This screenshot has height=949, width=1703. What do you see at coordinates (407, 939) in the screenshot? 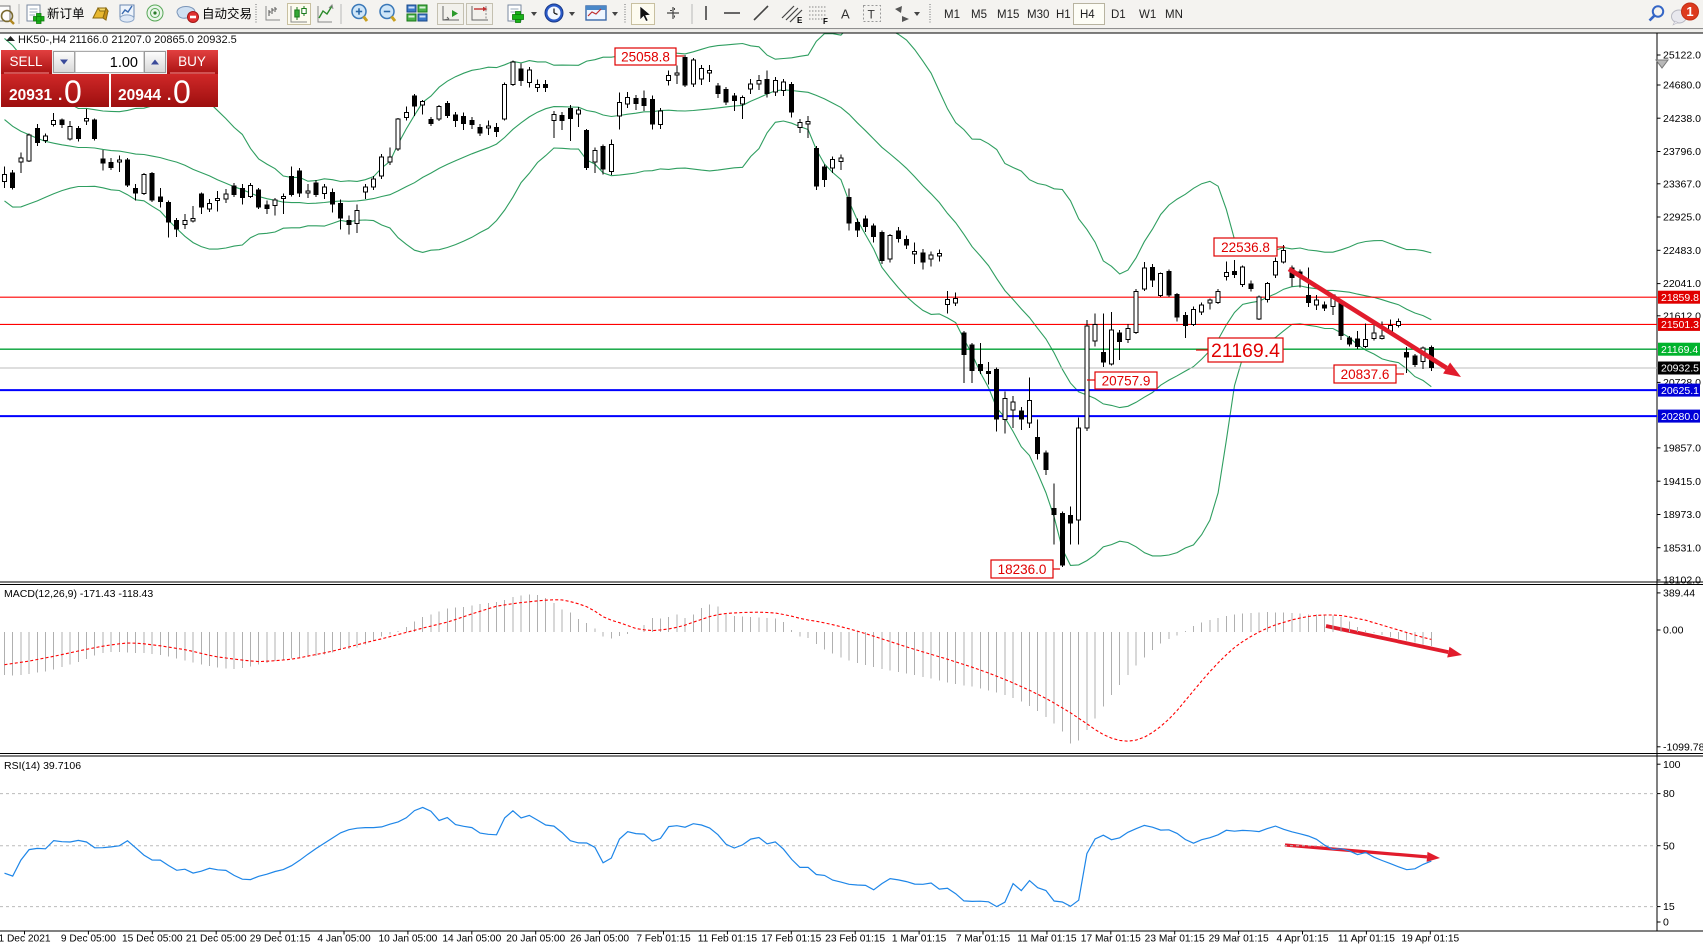
I see `svg-text: 10 Jan 05:00` at bounding box center [407, 939].